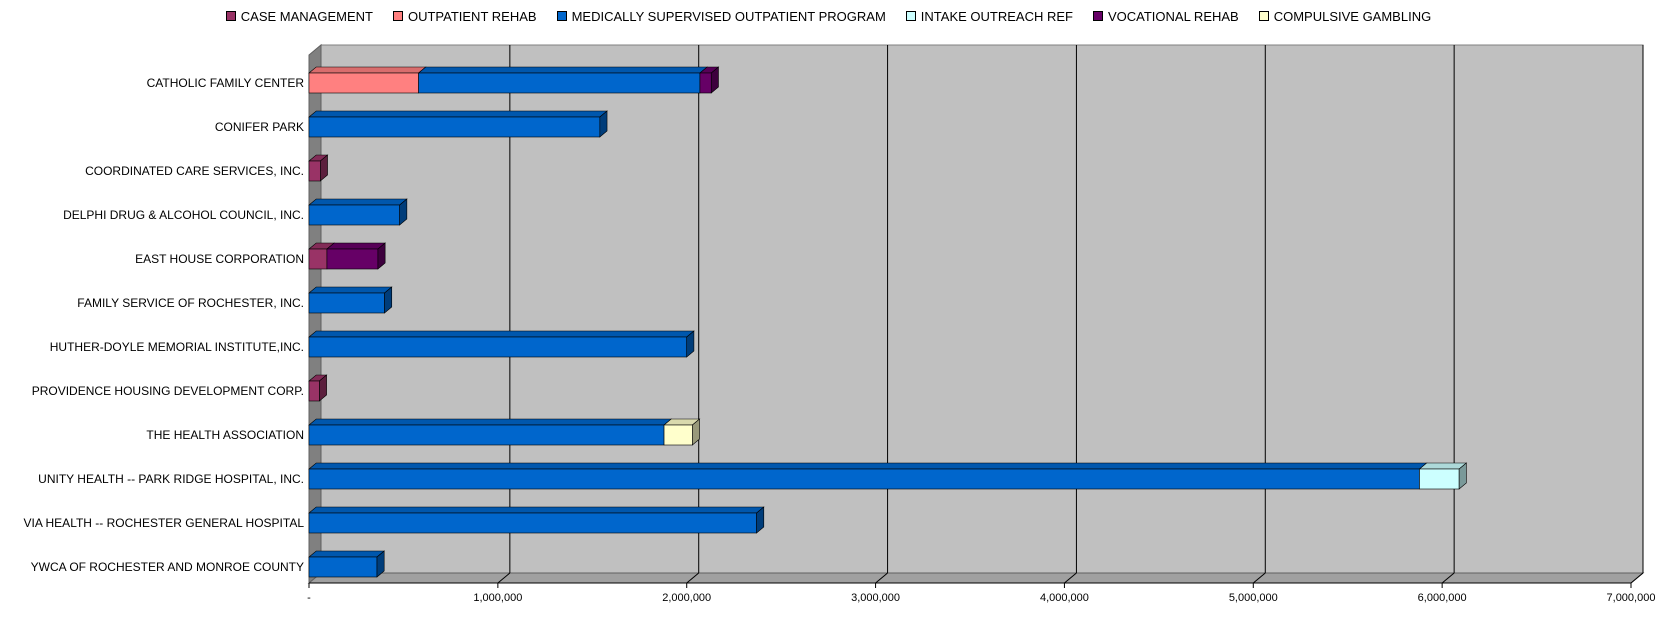 Image resolution: width=1677 pixels, height=627 pixels. Describe the element at coordinates (190, 303) in the screenshot. I see `category-label: FAMILY SERVICE OF ROCHESTER, INC.` at that location.